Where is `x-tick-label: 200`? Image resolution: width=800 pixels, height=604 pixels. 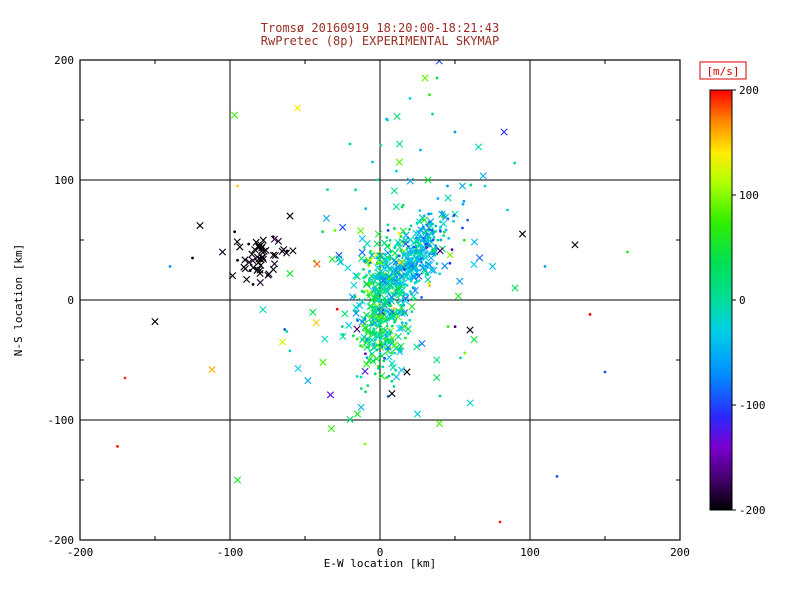 x-tick-label: 200 is located at coordinates (680, 552).